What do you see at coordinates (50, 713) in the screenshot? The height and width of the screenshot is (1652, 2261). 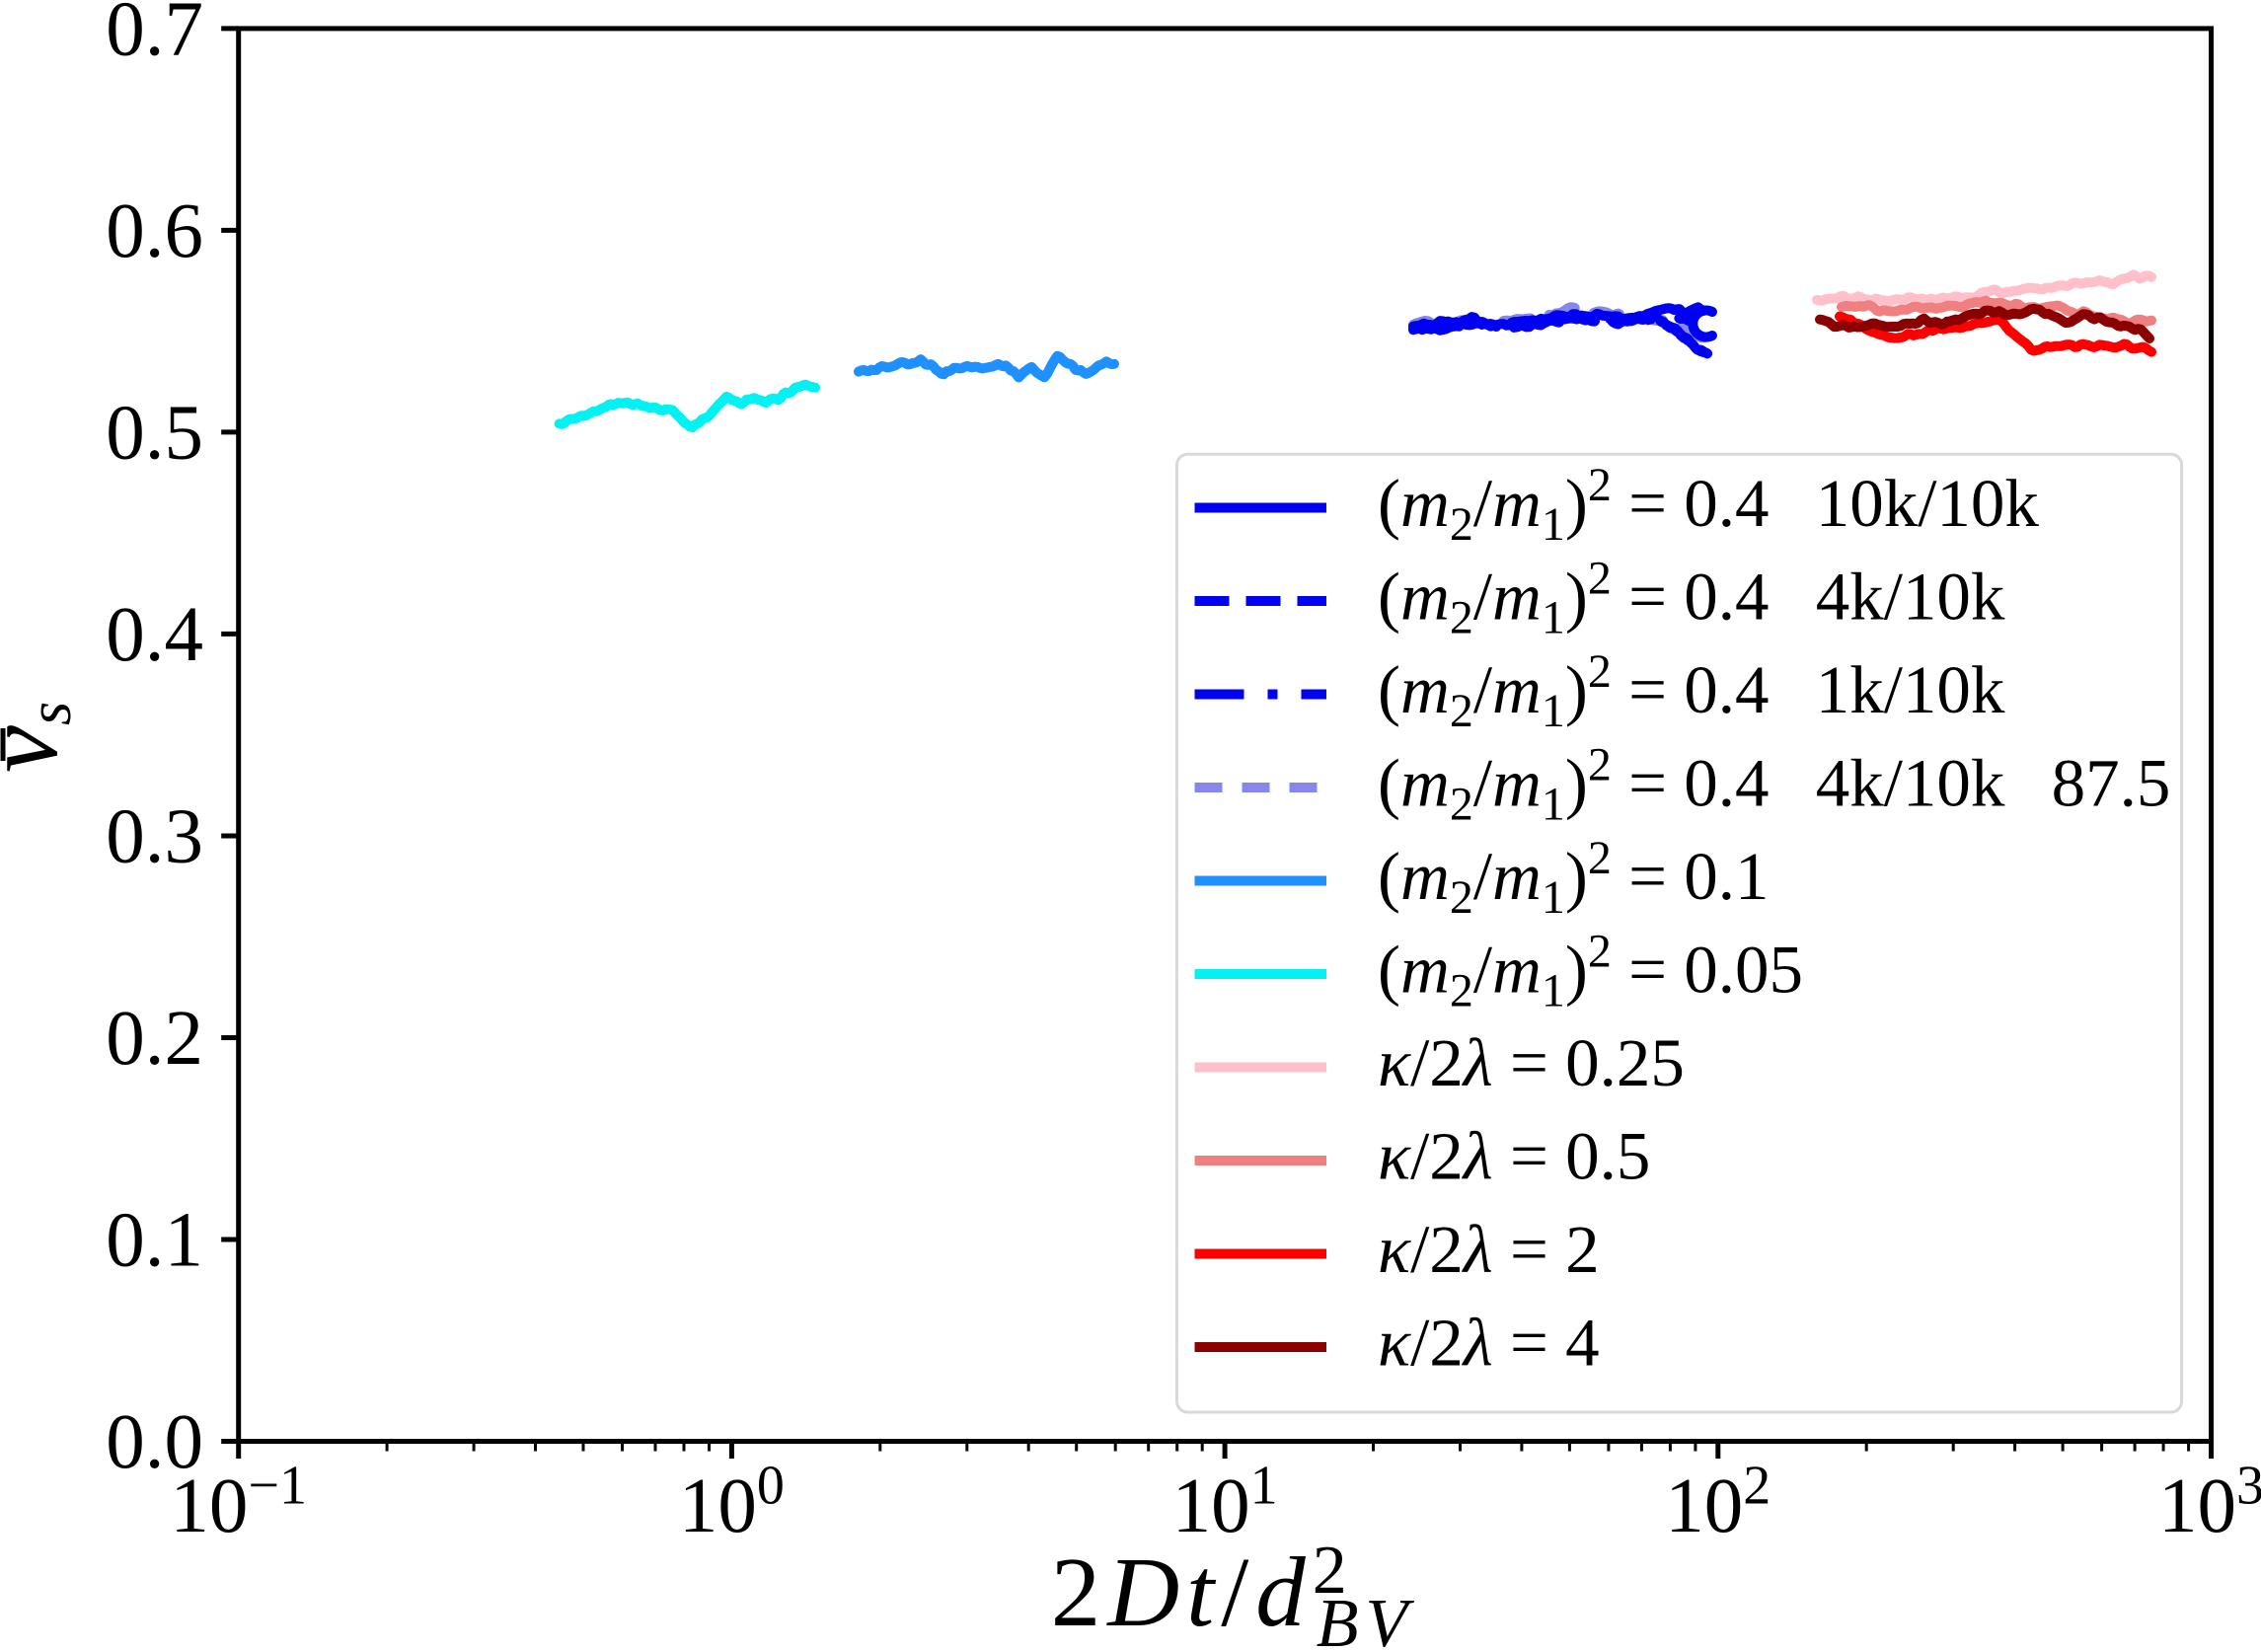 I see `svg-text: s` at bounding box center [50, 713].